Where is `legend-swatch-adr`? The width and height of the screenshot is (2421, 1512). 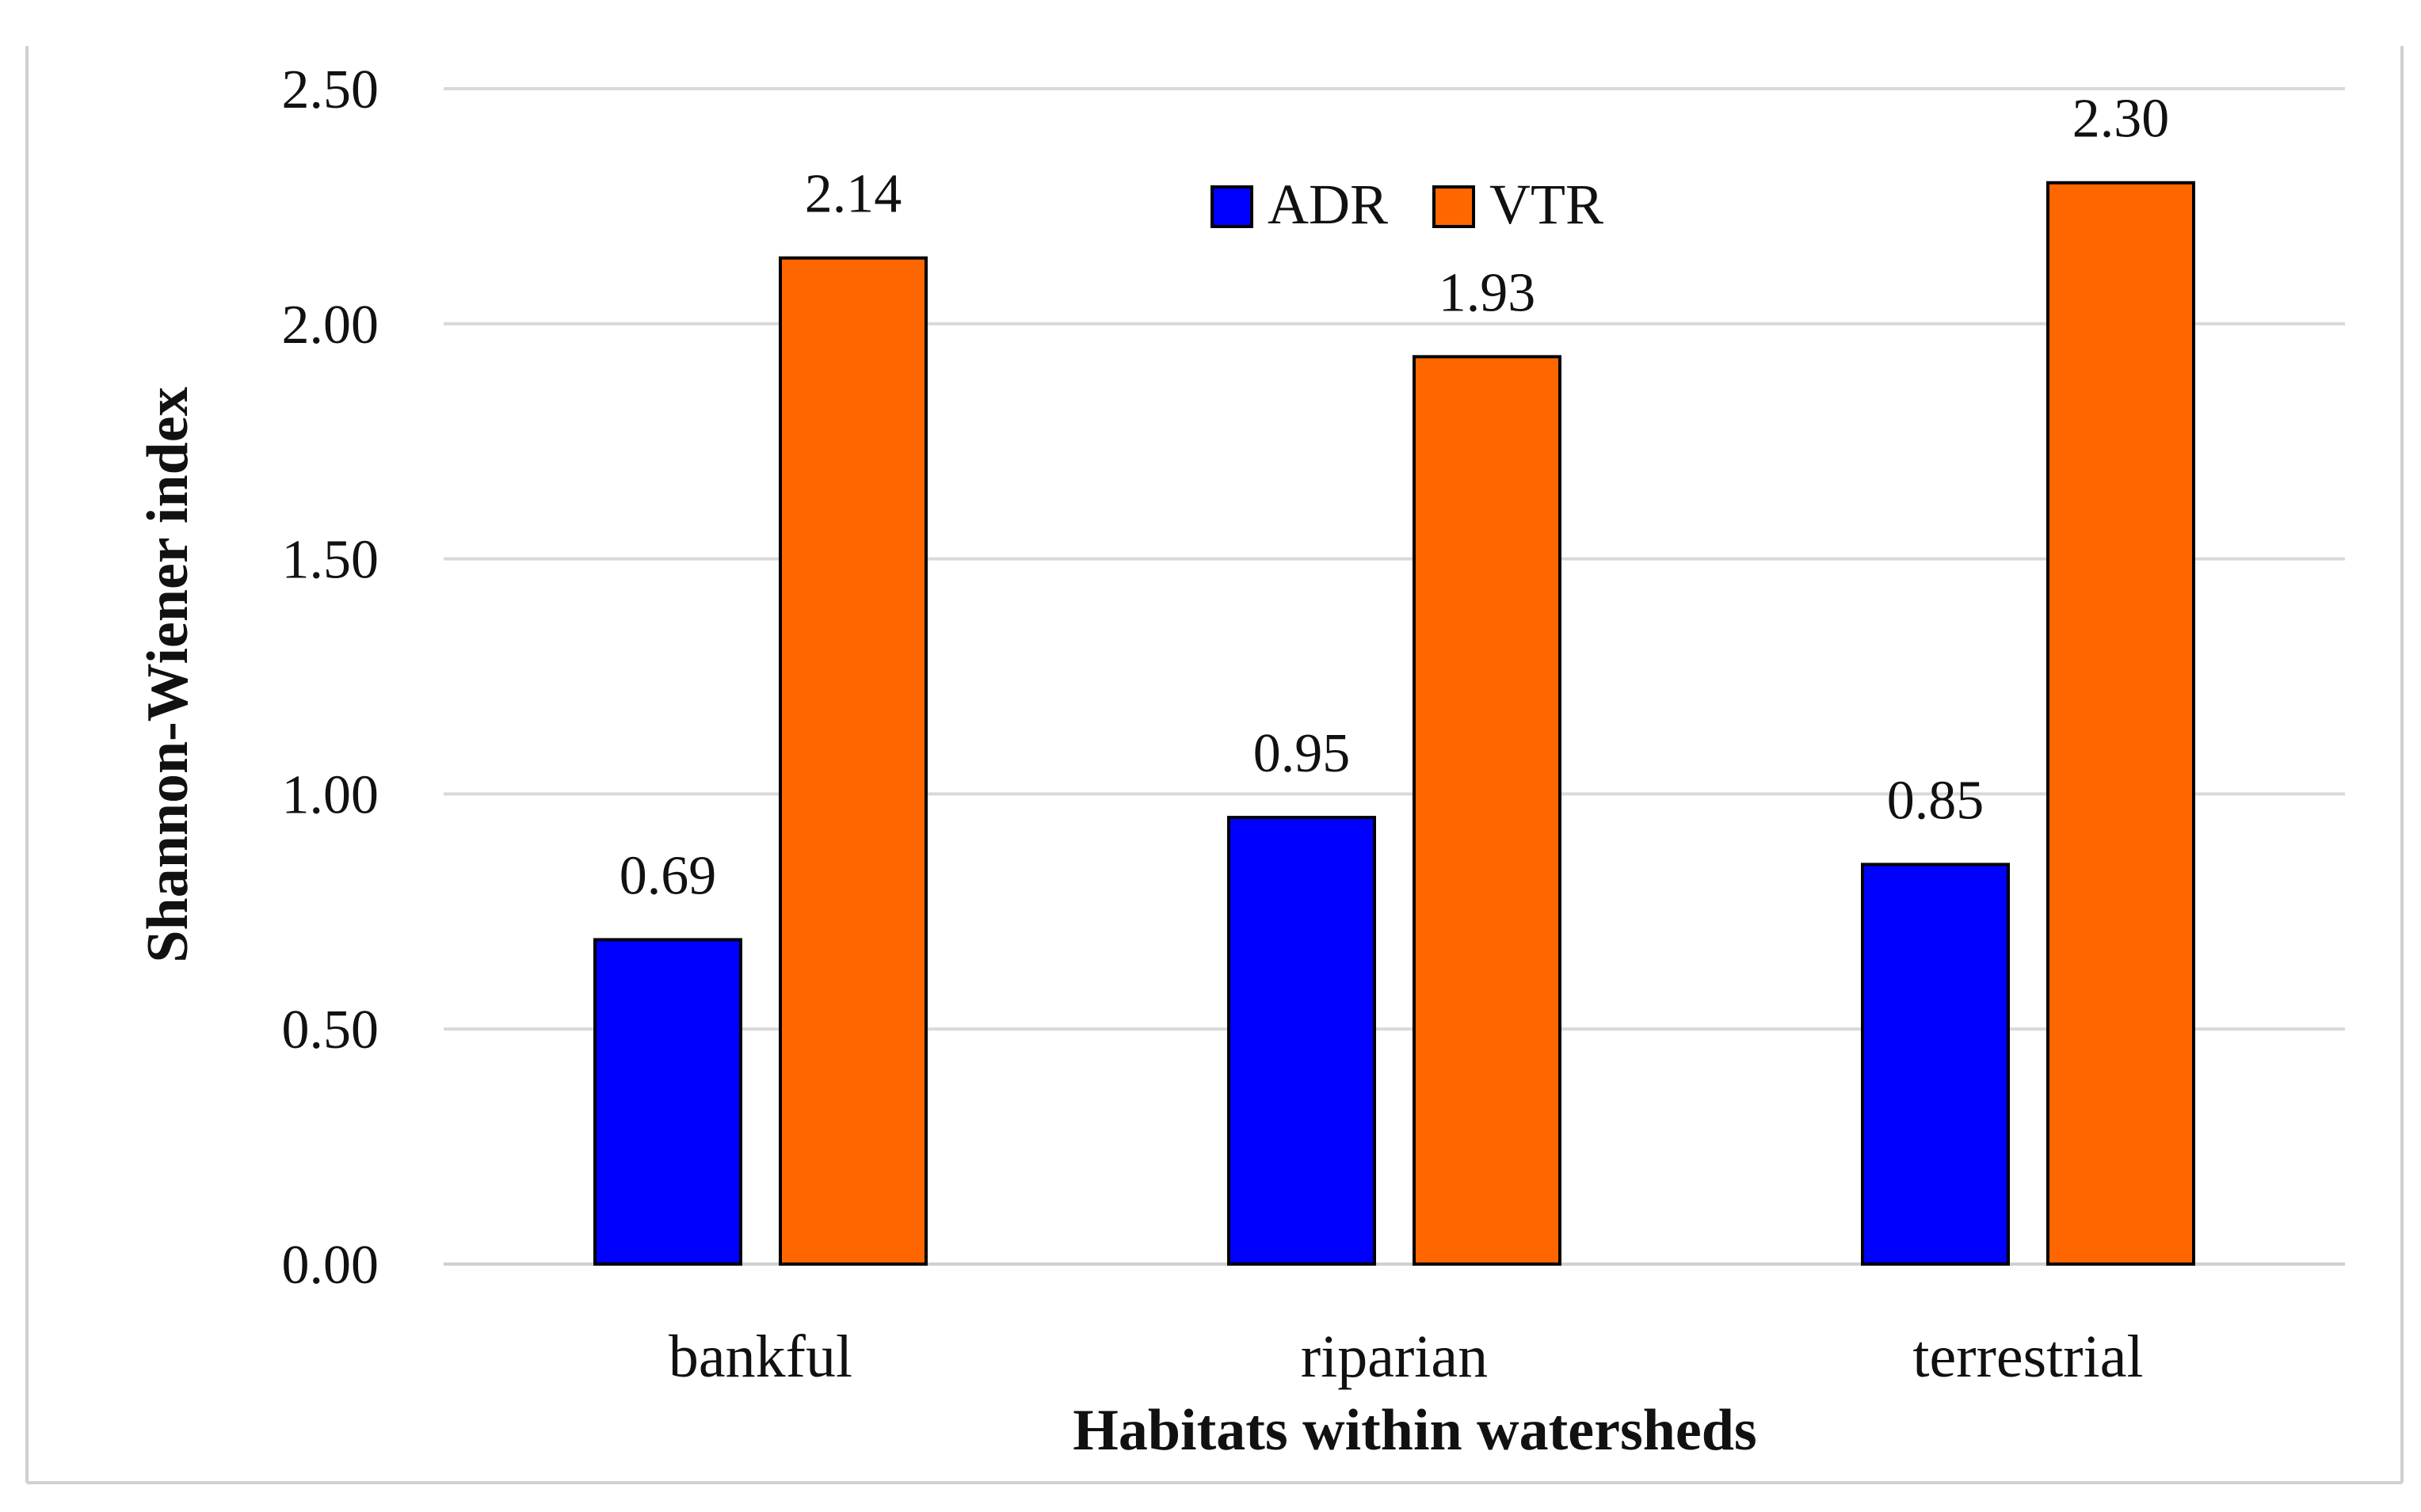
legend-swatch-adr is located at coordinates (1231, 207).